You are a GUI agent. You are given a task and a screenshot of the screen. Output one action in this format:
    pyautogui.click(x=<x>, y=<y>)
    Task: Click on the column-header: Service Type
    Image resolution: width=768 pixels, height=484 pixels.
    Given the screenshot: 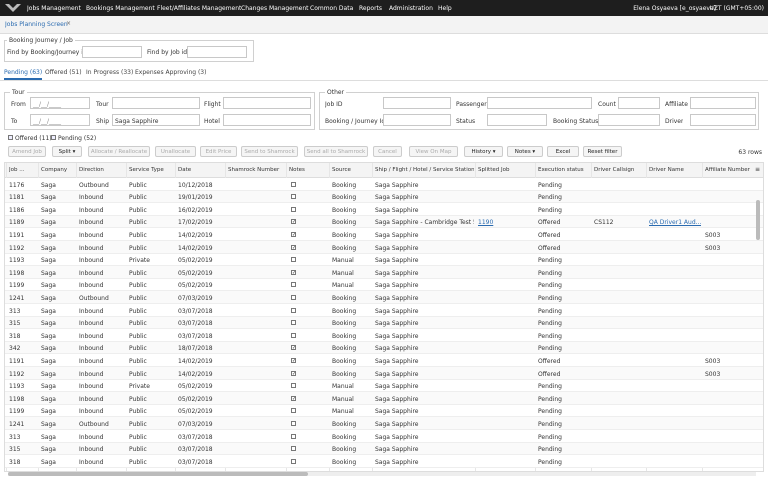 What is the action you would take?
    pyautogui.click(x=146, y=170)
    